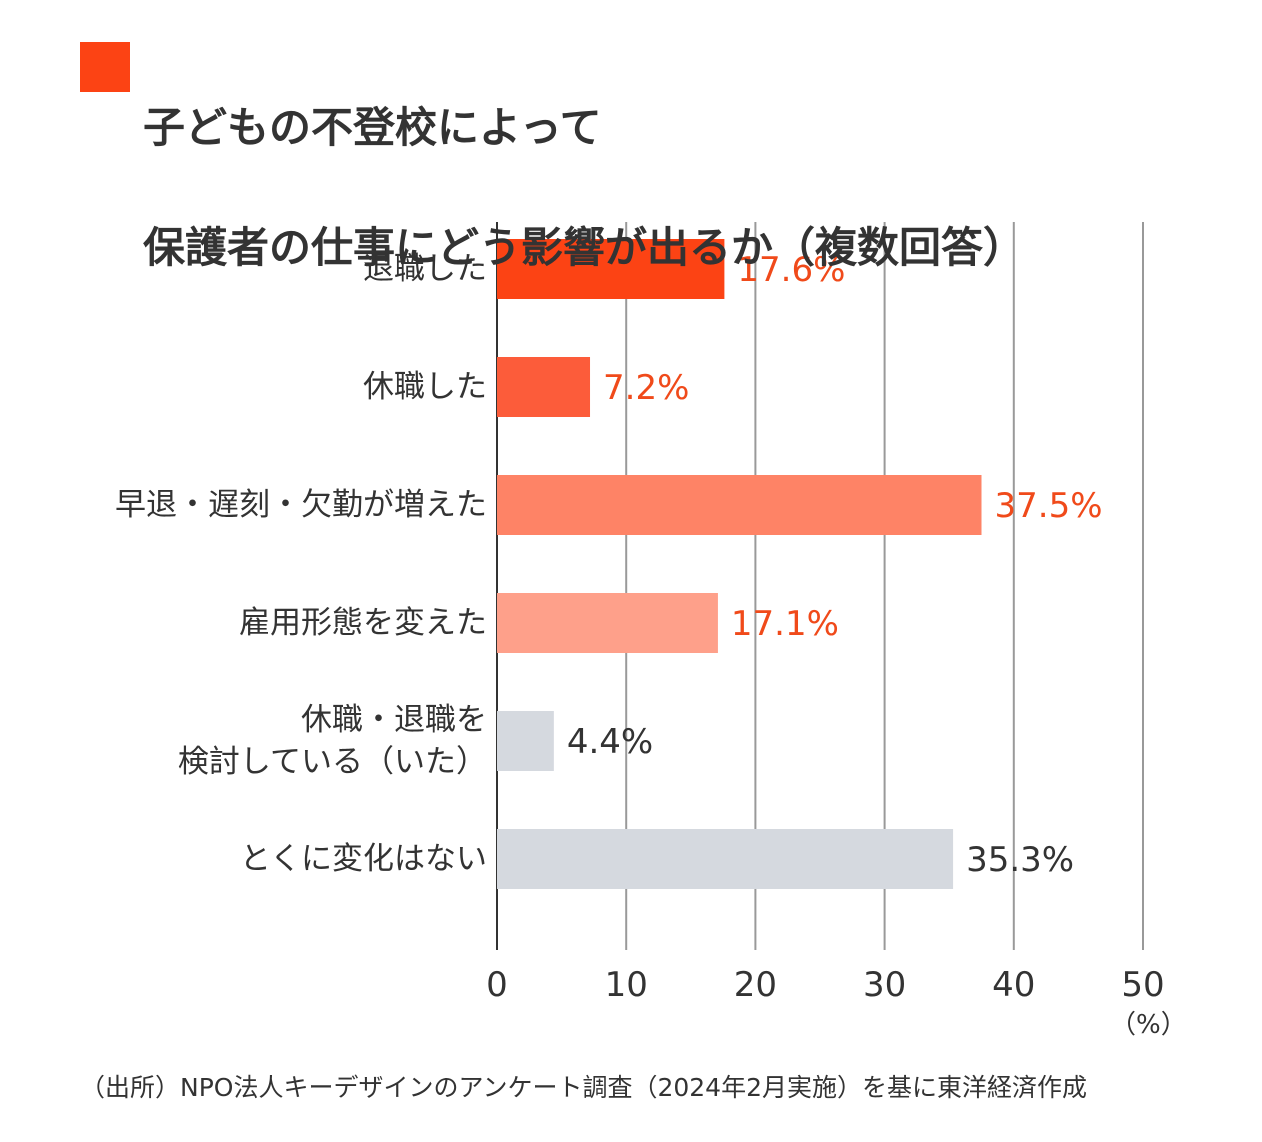 Image resolution: width=1262 pixels, height=1142 pixels. Describe the element at coordinates (425, 387) in the screenshot. I see `y-tick-label: 休職した` at that location.